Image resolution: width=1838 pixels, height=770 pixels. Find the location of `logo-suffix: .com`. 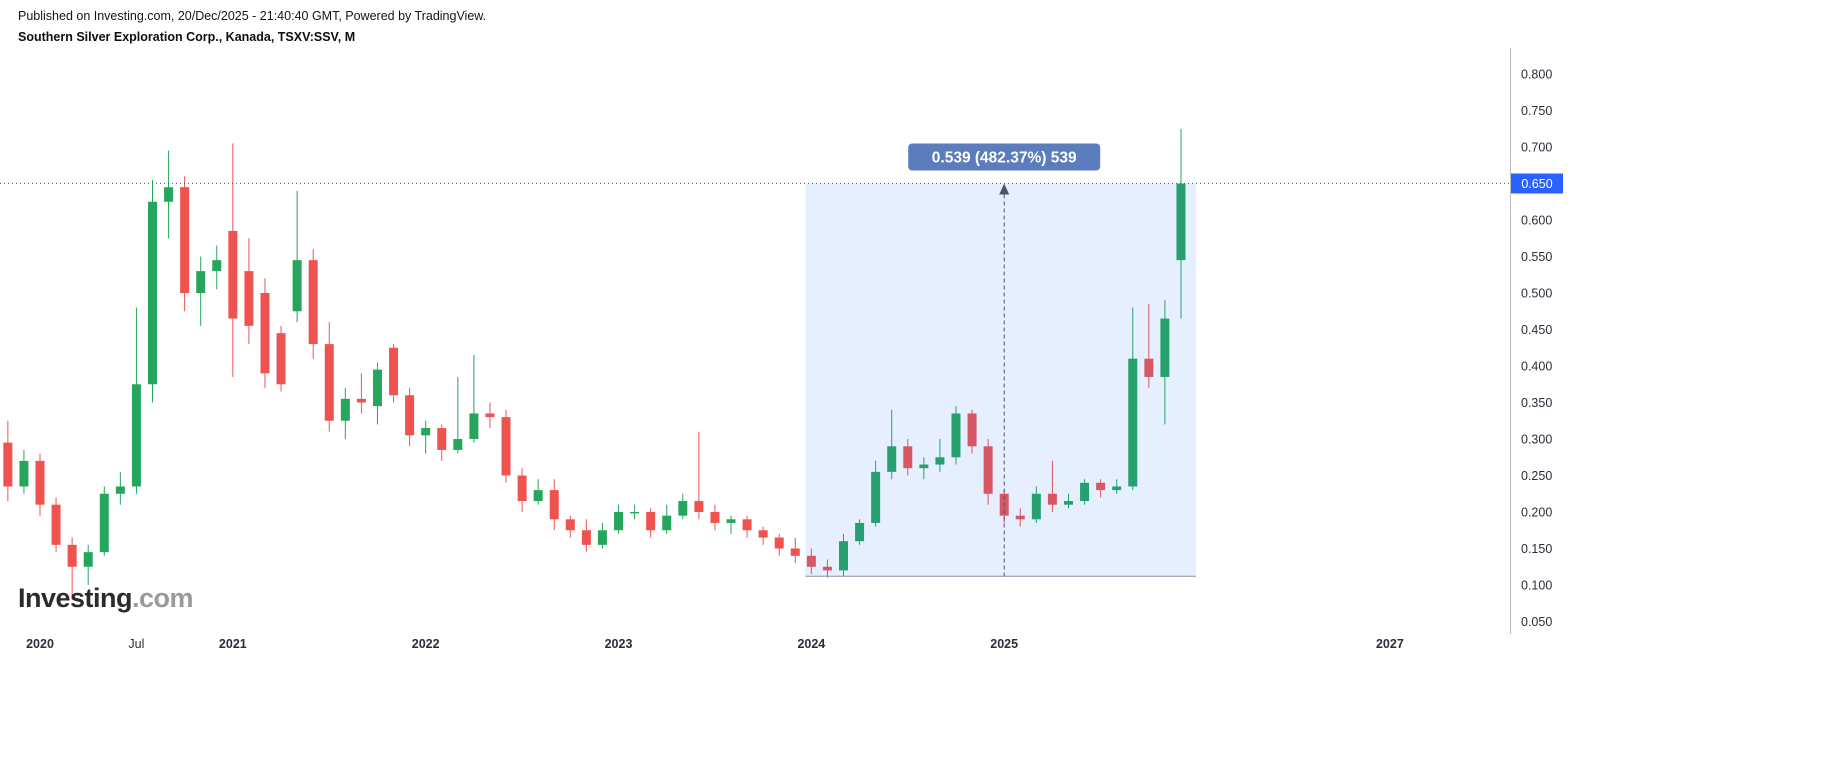

logo-suffix: .com is located at coordinates (163, 598).